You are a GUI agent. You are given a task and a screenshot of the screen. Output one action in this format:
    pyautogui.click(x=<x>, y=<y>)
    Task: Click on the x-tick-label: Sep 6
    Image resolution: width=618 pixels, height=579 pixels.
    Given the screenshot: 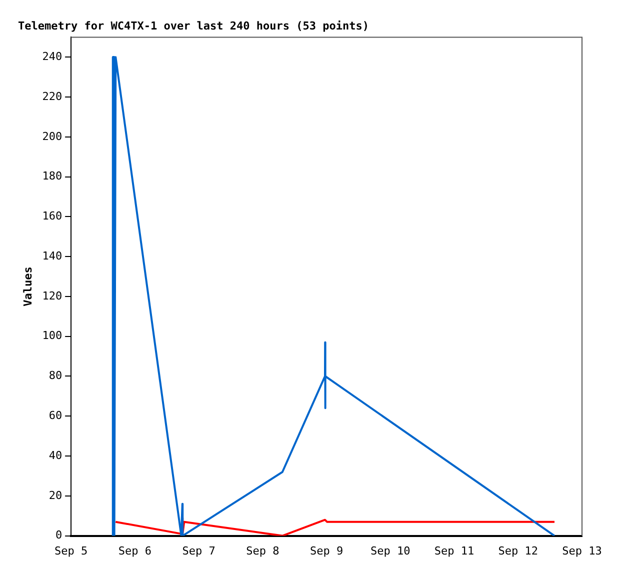 What is the action you would take?
    pyautogui.click(x=135, y=551)
    